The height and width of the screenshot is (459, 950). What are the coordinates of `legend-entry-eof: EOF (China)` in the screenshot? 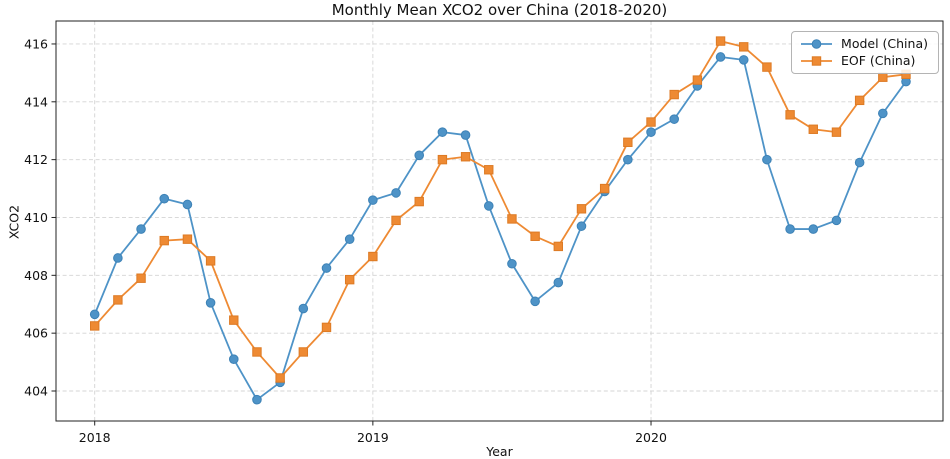 It's located at (864, 60).